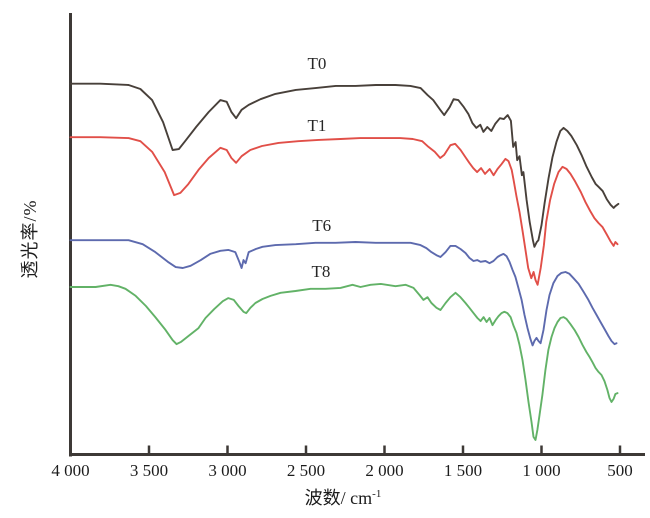 The width and height of the screenshot is (650, 518). Describe the element at coordinates (70, 470) in the screenshot. I see `x-tick-label-4000: 4 000` at that location.